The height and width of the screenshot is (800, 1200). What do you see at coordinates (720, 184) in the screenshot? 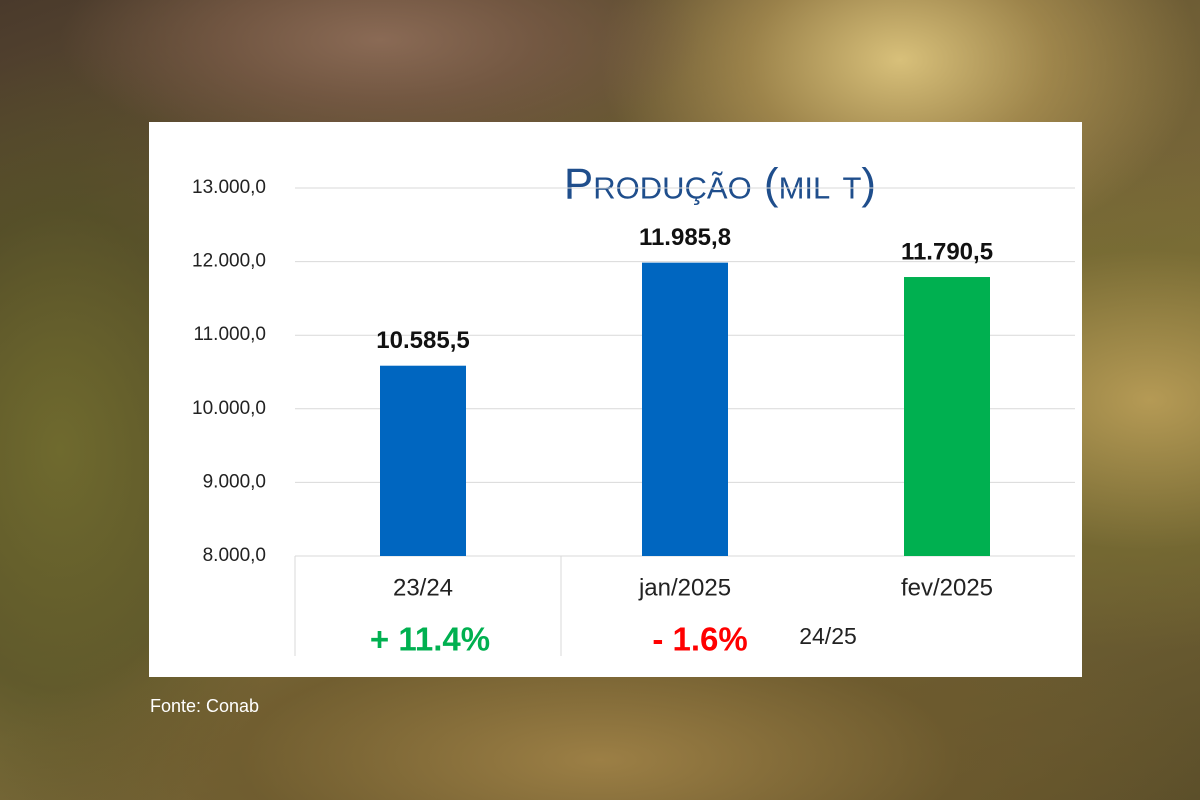
I see `chart-title: Produção (mil t)` at bounding box center [720, 184].